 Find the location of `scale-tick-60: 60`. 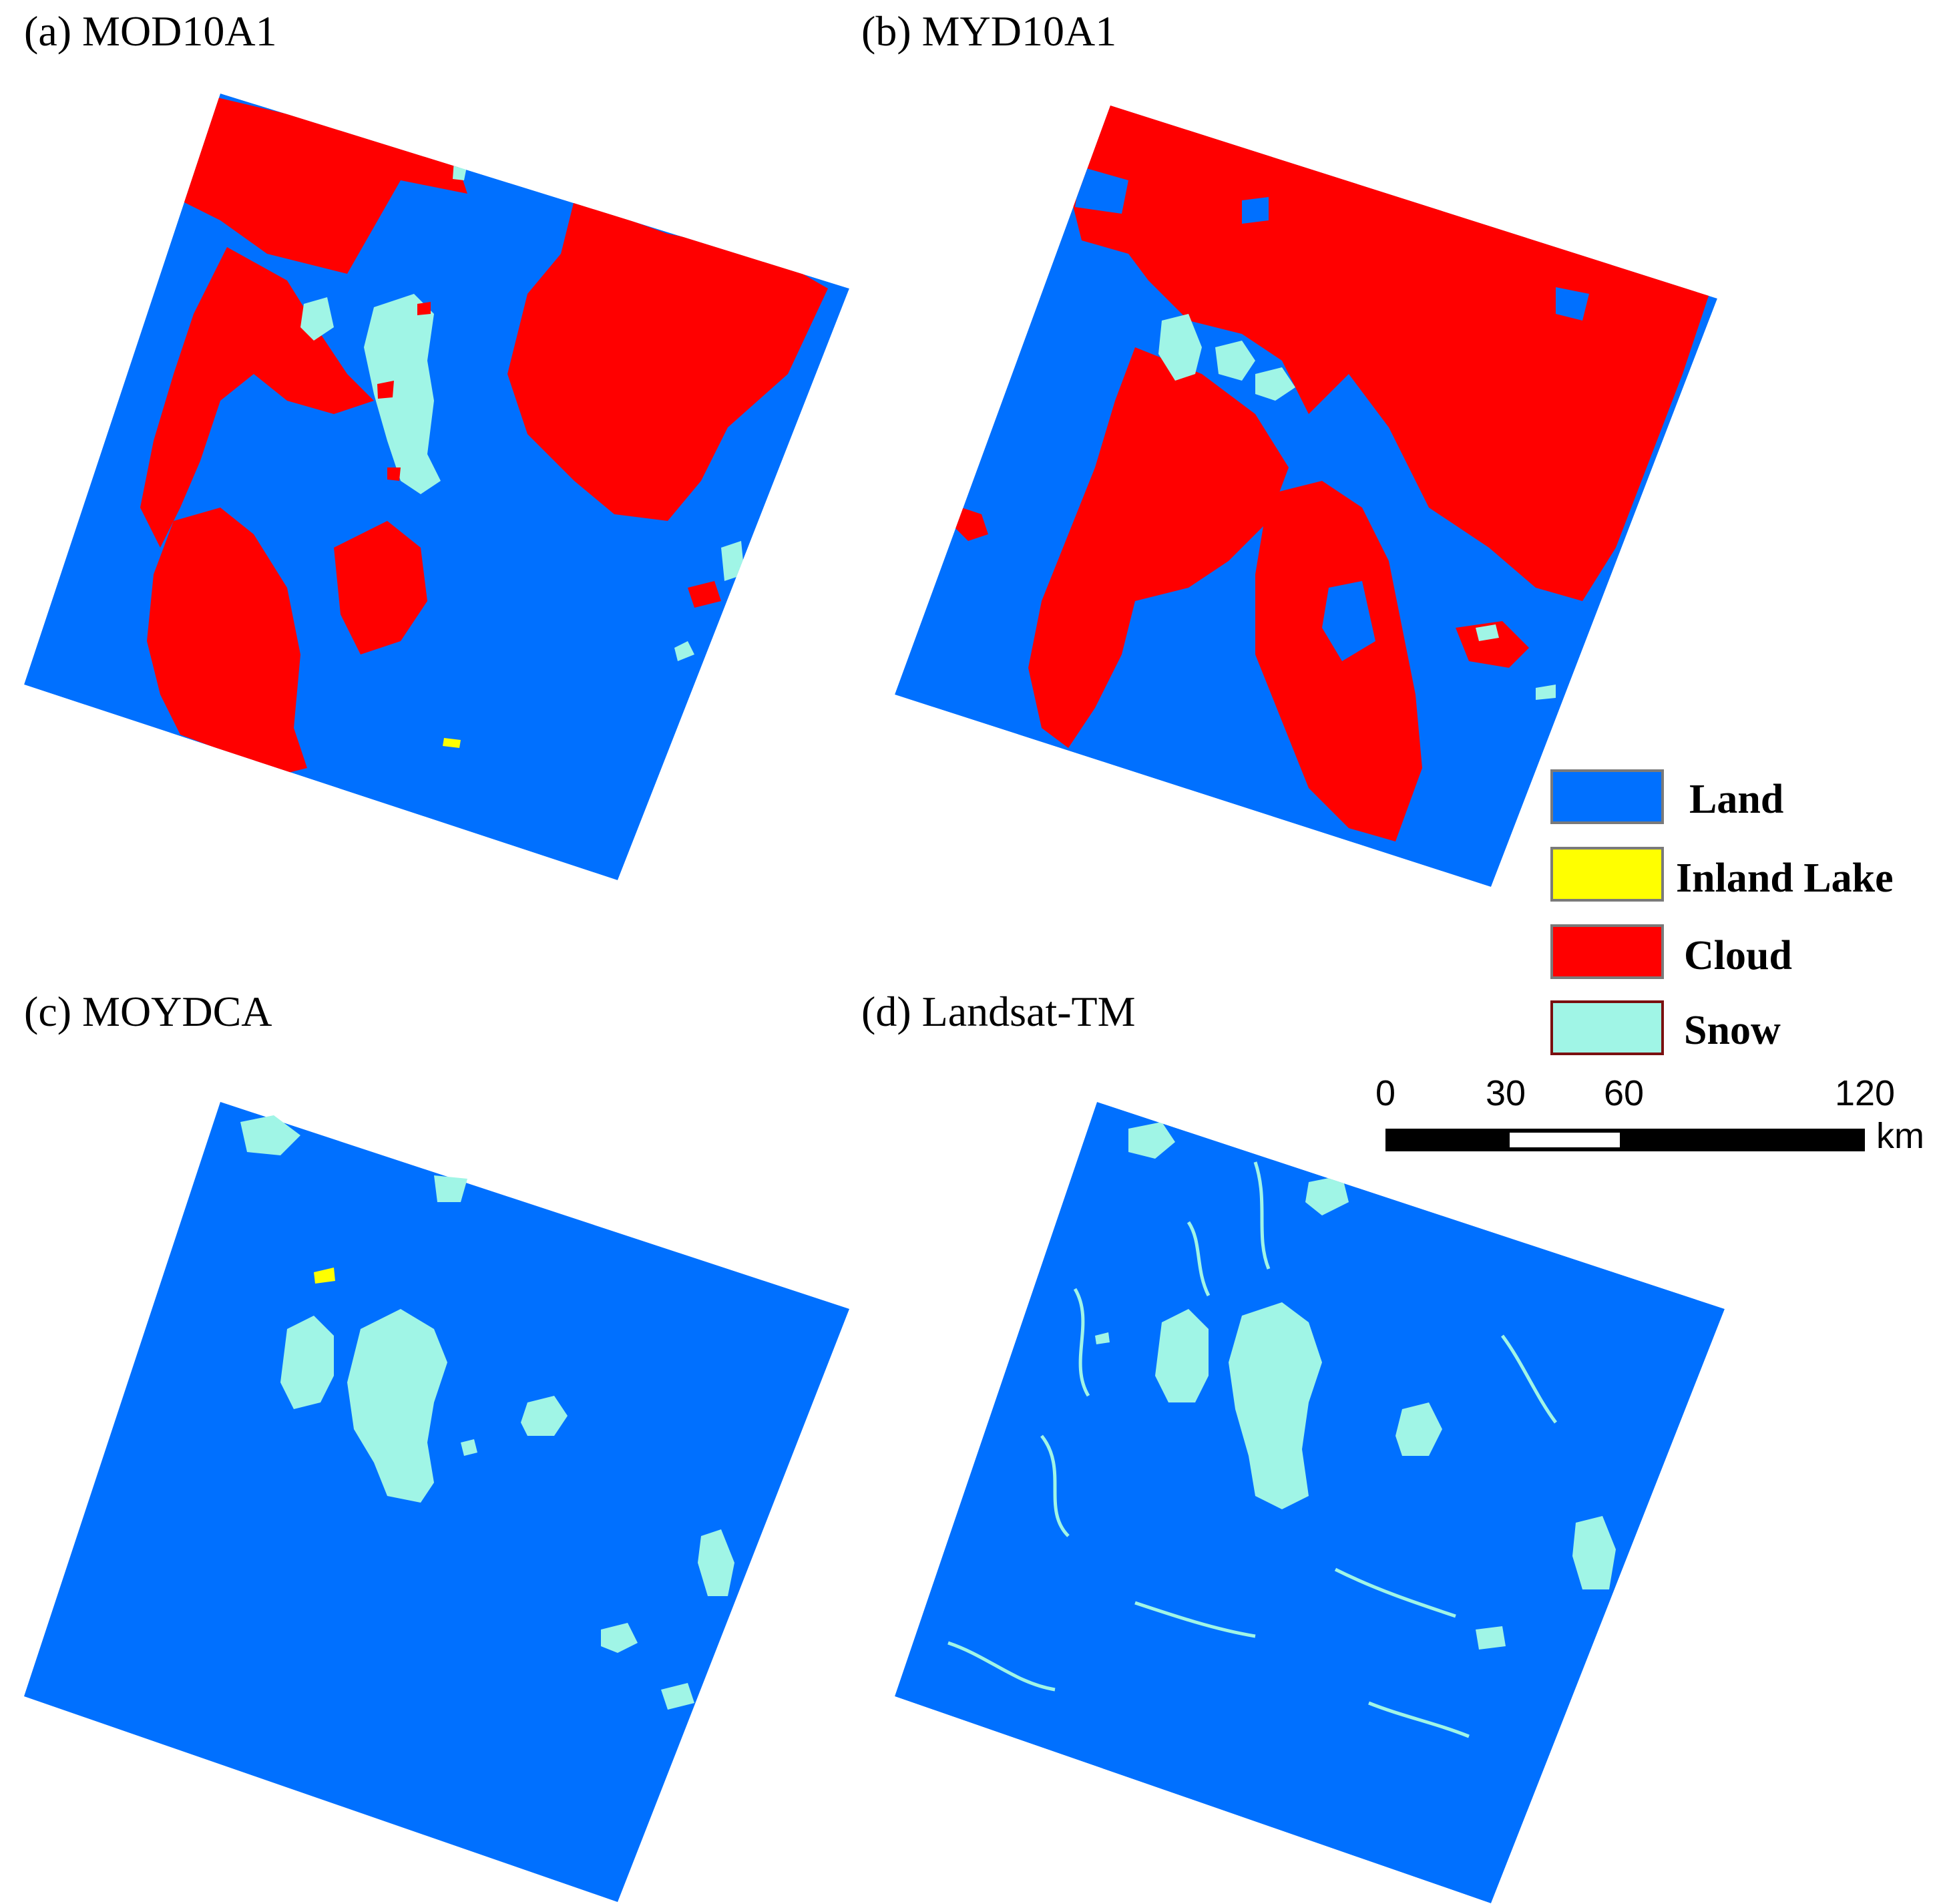

scale-tick-60: 60 is located at coordinates (1624, 1093).